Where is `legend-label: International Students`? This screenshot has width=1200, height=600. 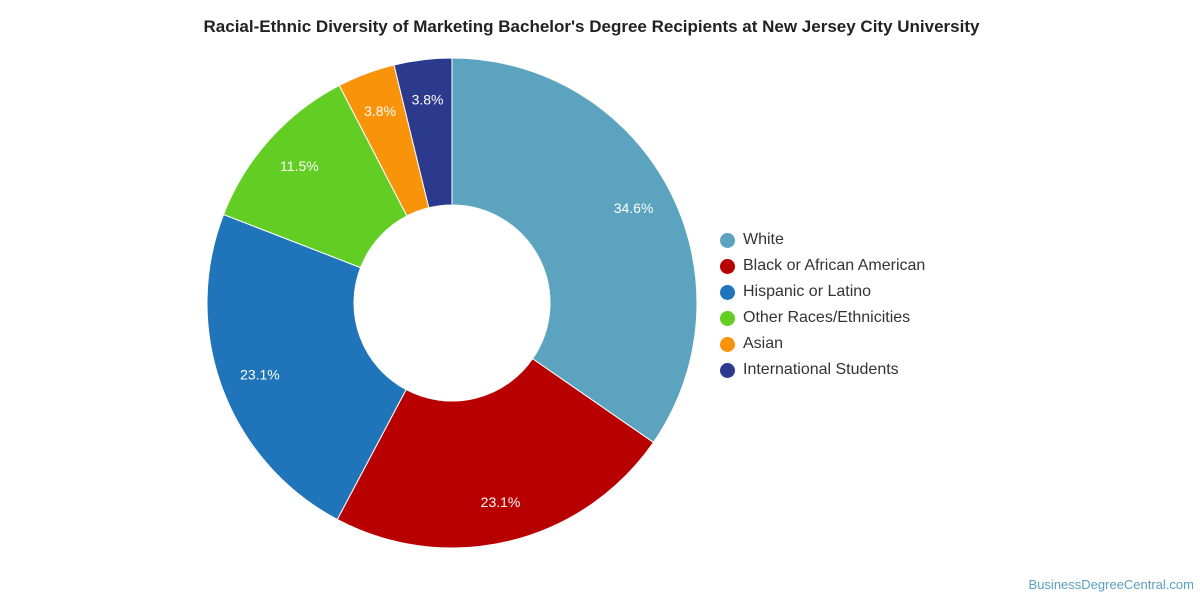 legend-label: International Students is located at coordinates (821, 369).